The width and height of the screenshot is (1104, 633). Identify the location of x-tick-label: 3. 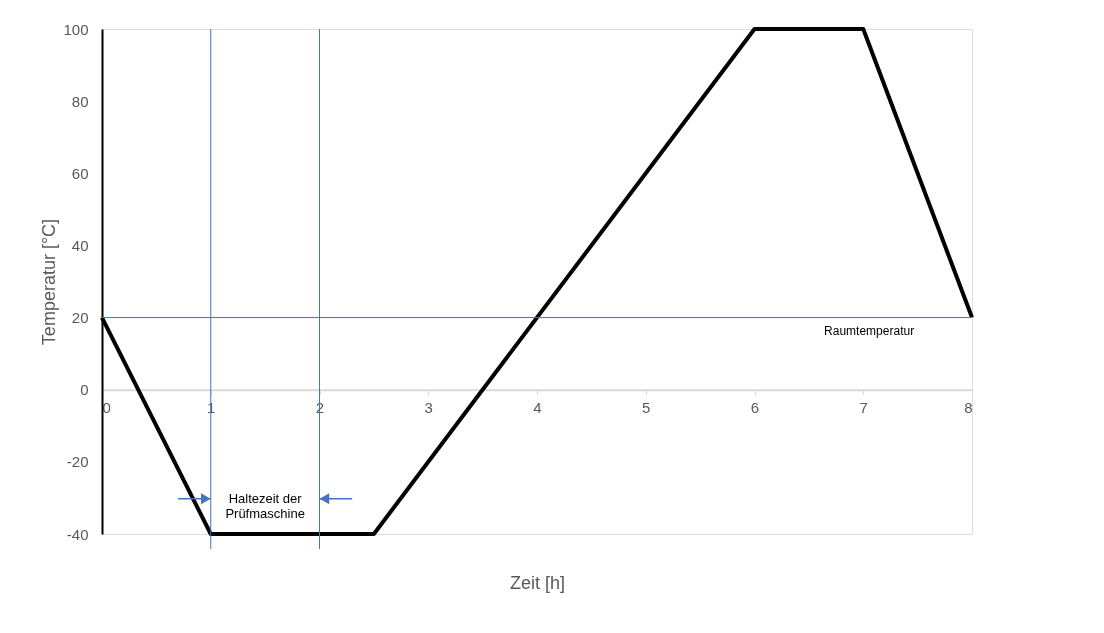
(428, 408).